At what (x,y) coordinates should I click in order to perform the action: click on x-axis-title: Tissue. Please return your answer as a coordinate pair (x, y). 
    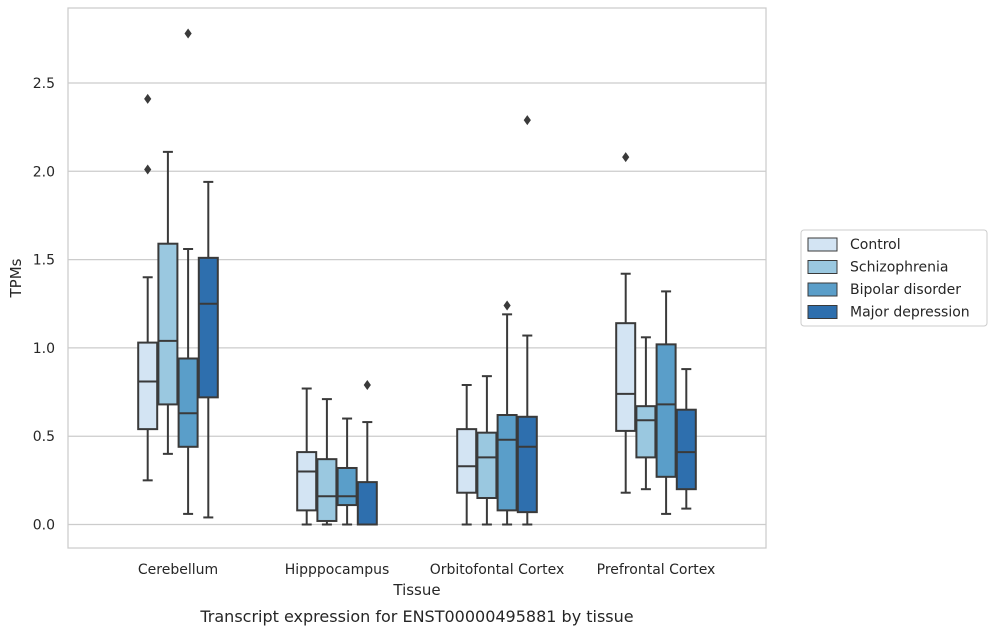
    Looking at the image, I should click on (416, 590).